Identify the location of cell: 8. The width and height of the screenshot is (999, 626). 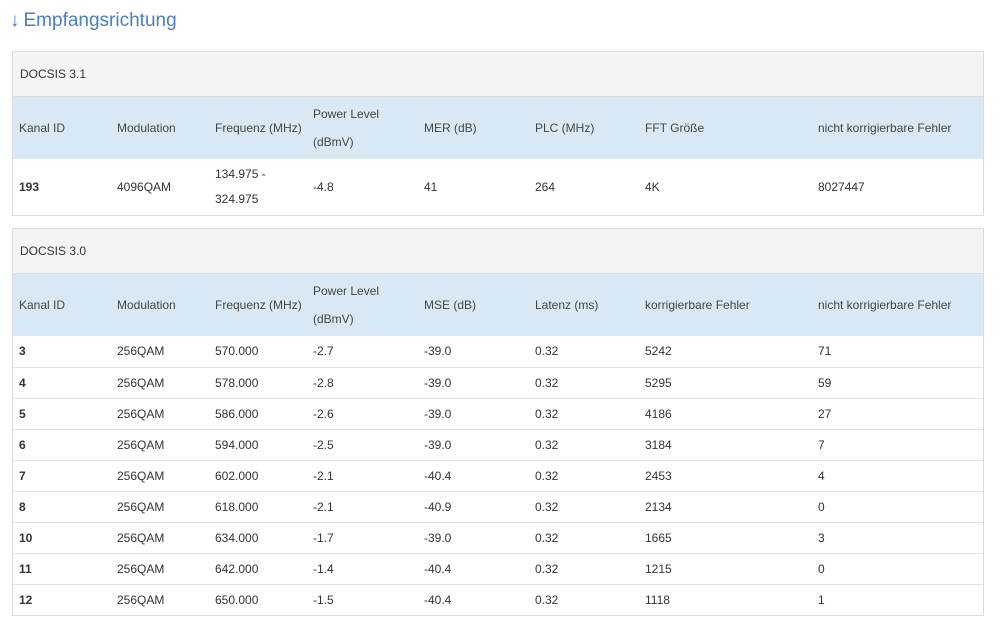
(22, 506).